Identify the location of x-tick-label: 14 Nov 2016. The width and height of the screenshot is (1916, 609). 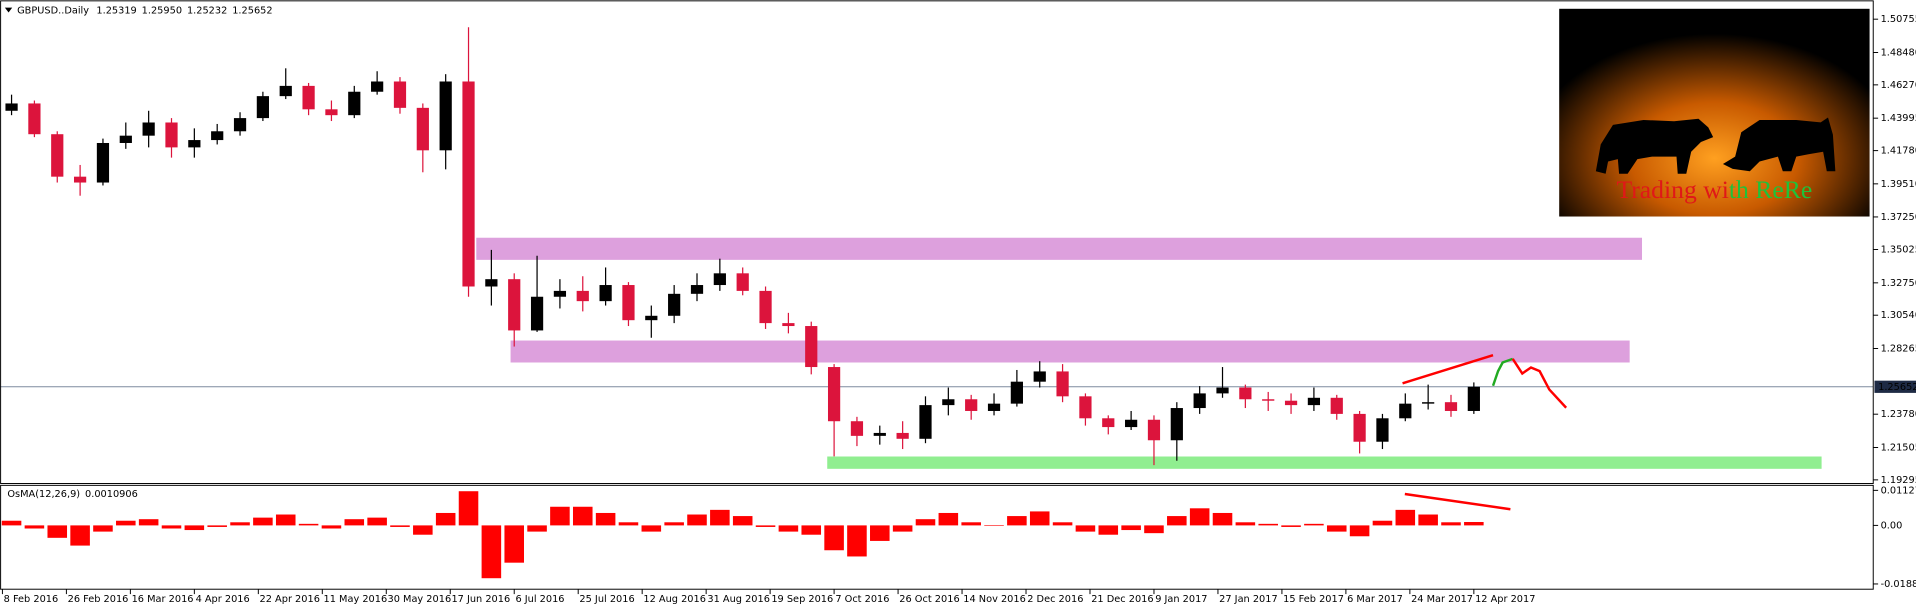
(994, 599).